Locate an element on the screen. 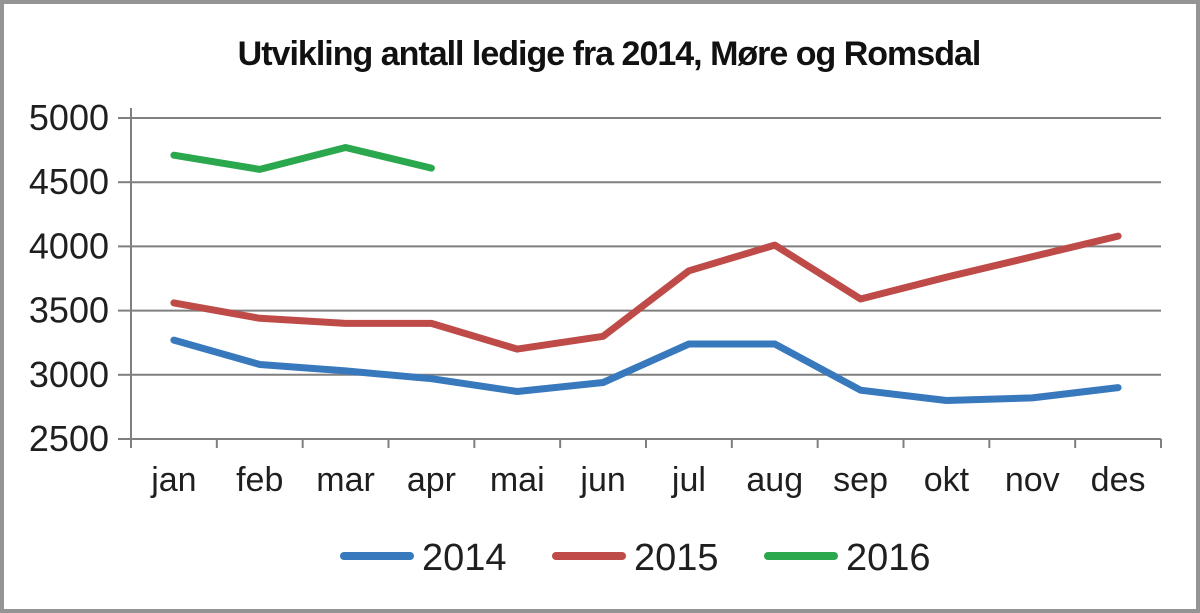 The width and height of the screenshot is (1200, 613). x-axis-label: jan is located at coordinates (173, 480).